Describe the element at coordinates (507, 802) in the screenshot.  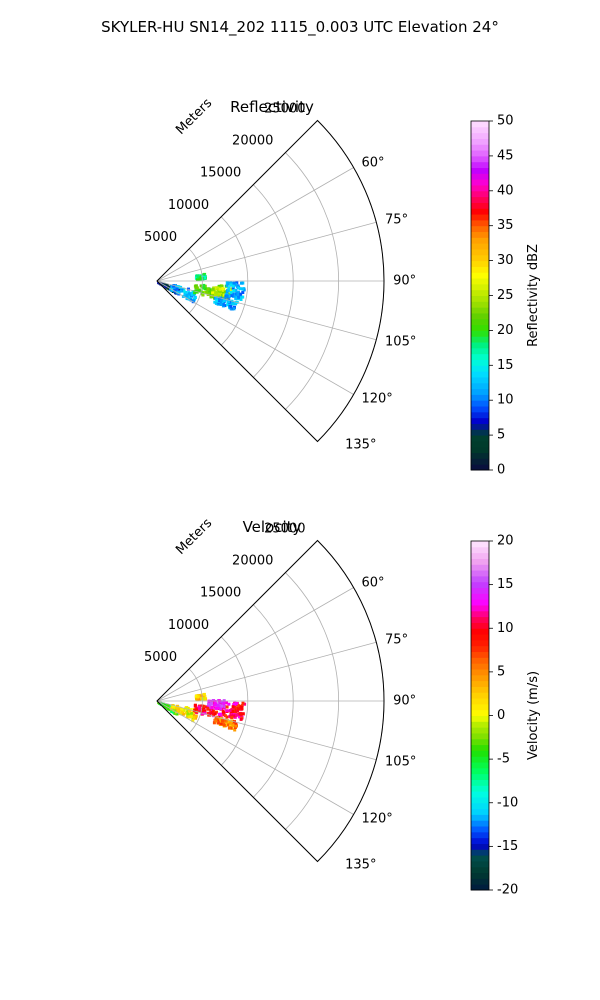
I see `colorbar-tick-label: -10` at that location.